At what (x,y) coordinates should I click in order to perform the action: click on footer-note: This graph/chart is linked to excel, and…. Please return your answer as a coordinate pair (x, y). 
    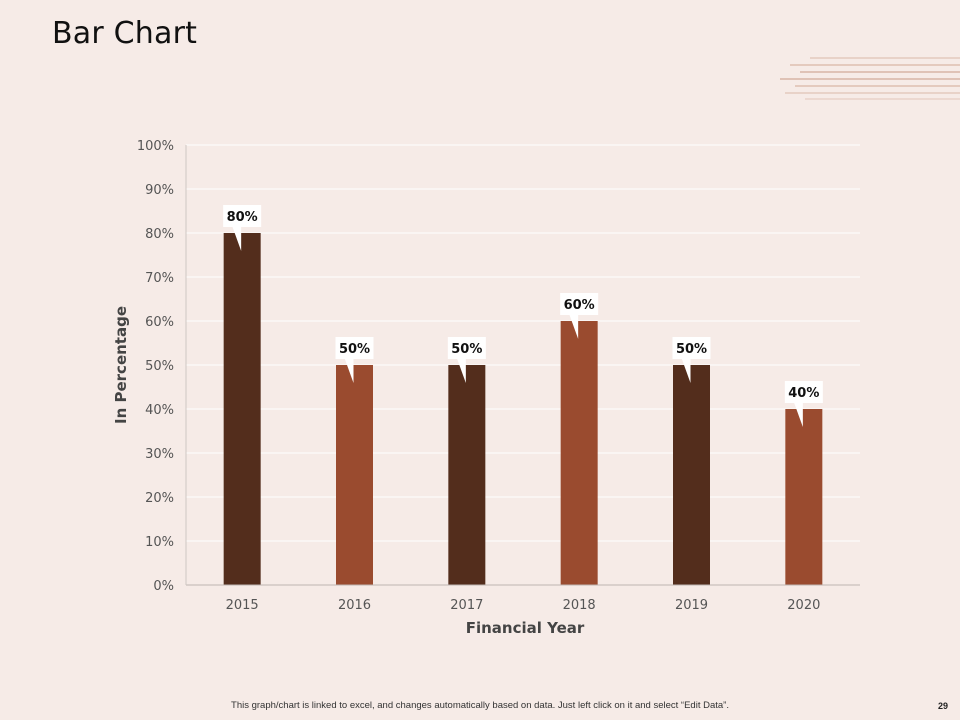
    Looking at the image, I should click on (480, 705).